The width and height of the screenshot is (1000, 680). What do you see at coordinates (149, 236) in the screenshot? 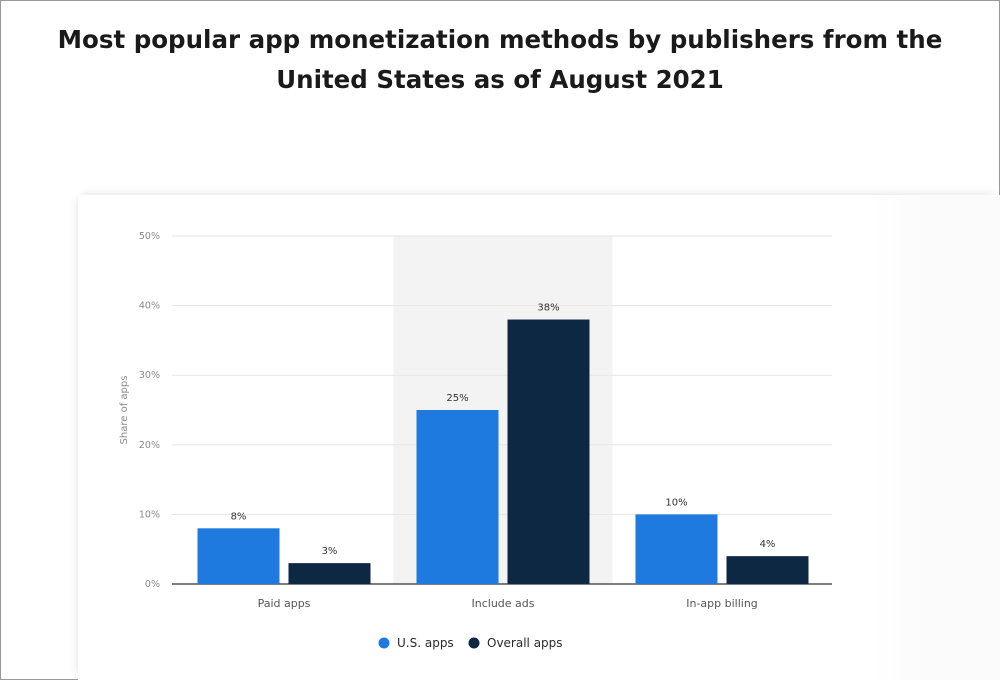
I see `y-tick-label: 50%` at bounding box center [149, 236].